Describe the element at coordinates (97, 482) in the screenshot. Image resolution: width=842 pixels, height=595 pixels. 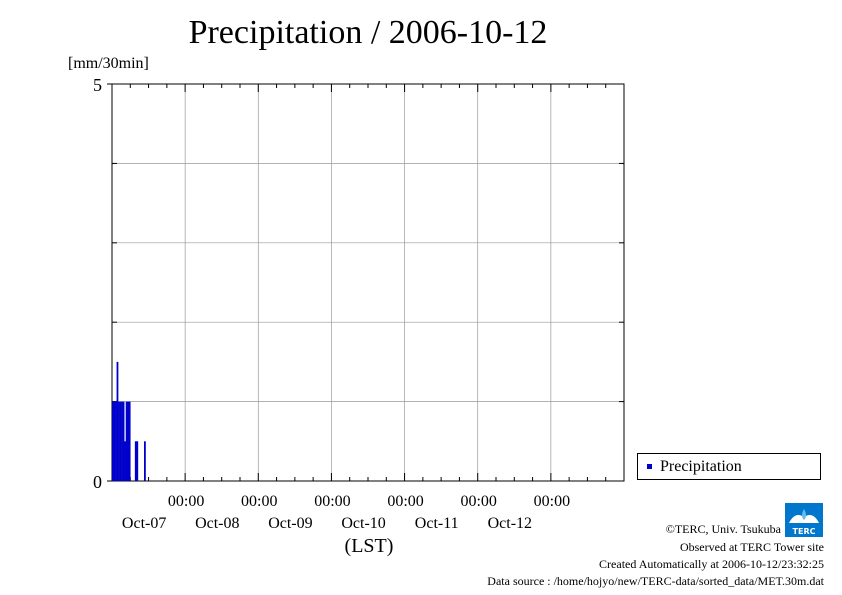
I see `y-tick-label-0: 0` at that location.